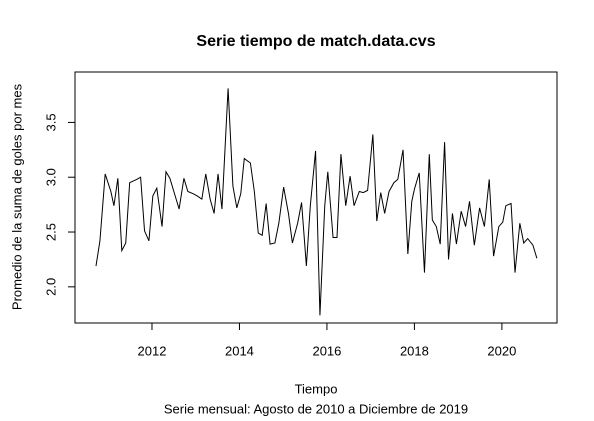 This screenshot has height=421, width=594. Describe the element at coordinates (50, 287) in the screenshot. I see `y-tick-label: 2.0` at that location.